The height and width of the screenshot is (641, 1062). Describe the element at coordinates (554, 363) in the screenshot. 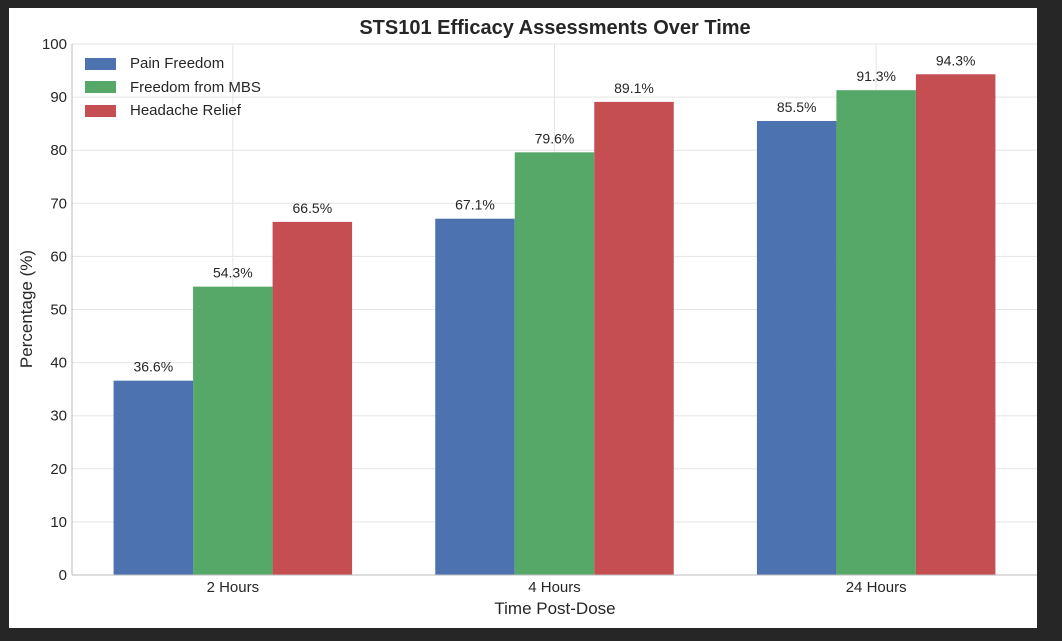

I see `bar-freedom-from-mbs-4-hours` at that location.